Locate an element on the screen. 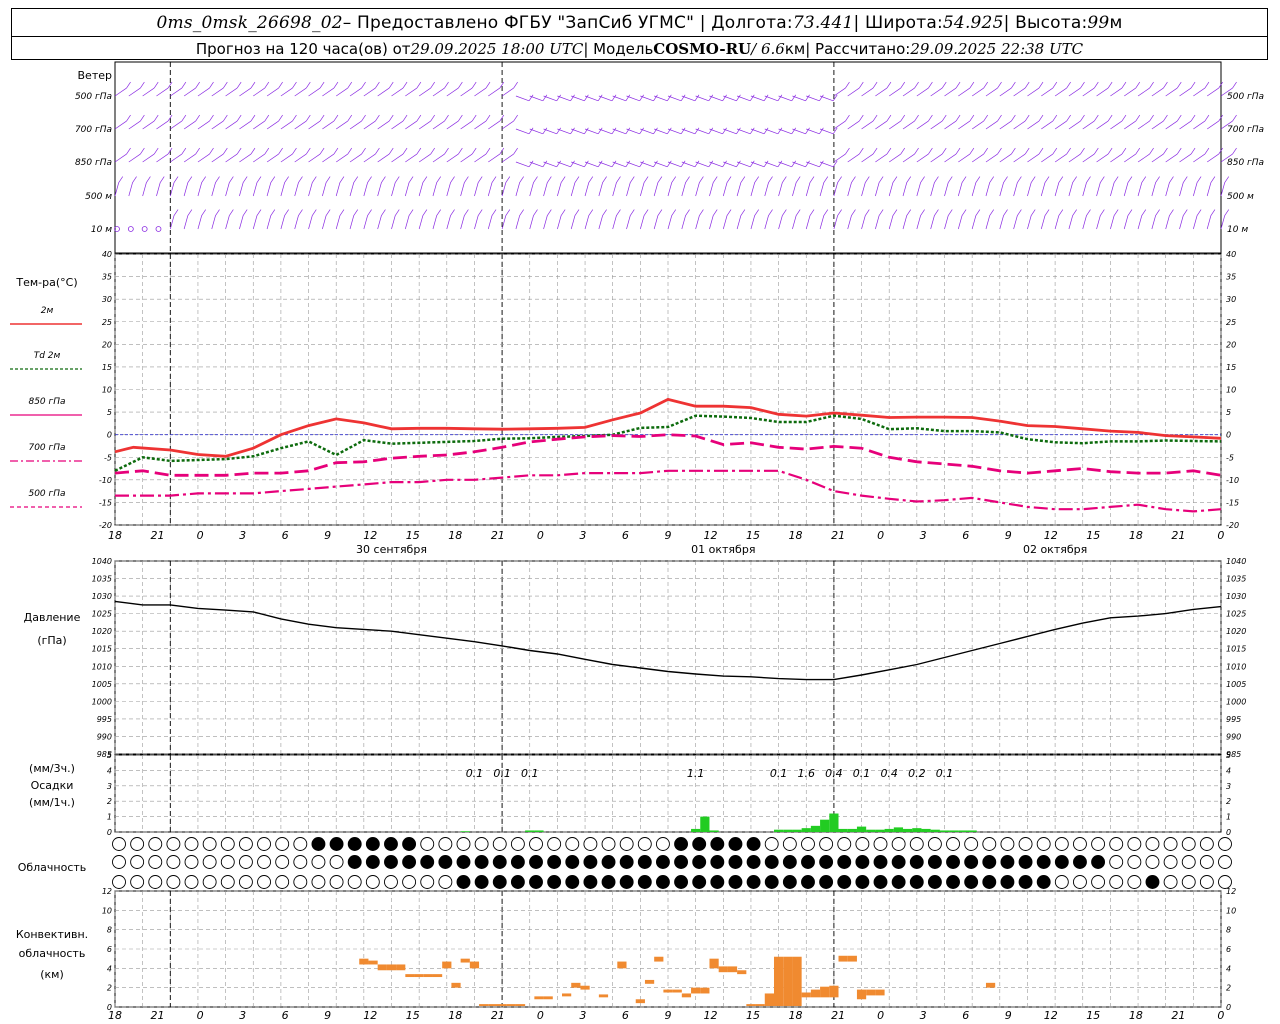 This screenshot has width=1280, height=1024. precip-3h-label: 0.1 is located at coordinates (862, 773).